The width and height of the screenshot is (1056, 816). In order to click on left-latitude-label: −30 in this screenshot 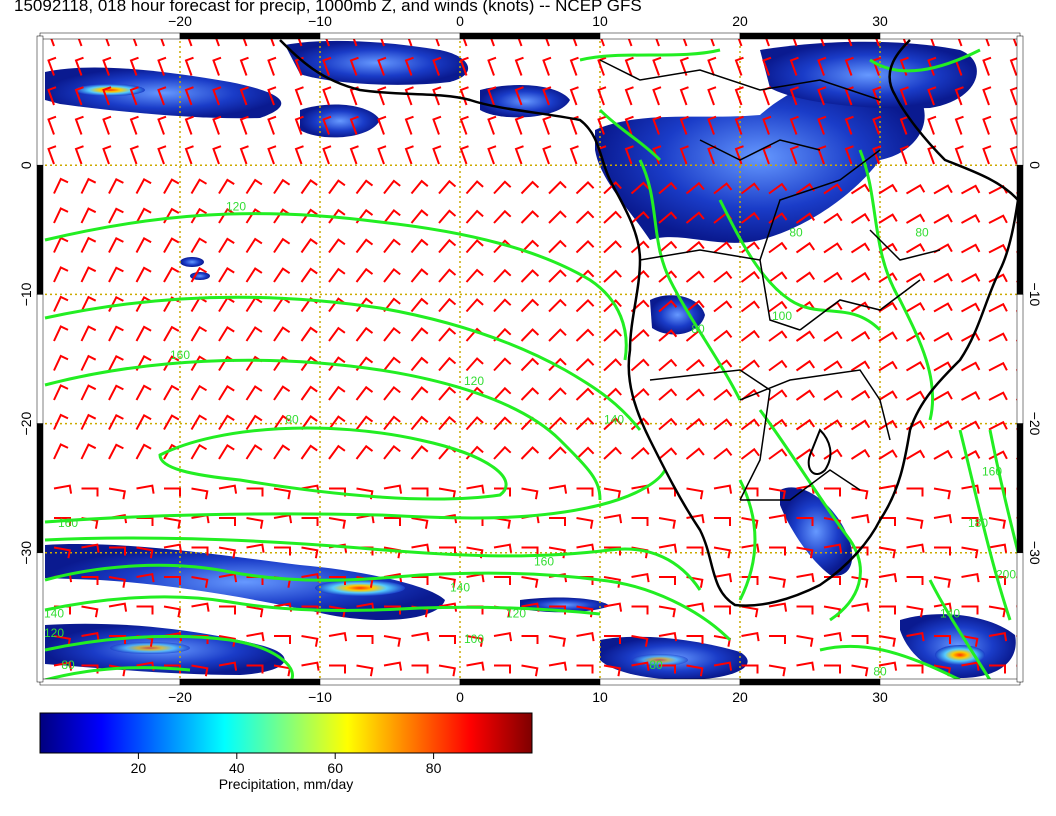, I will do `click(26, 553)`.